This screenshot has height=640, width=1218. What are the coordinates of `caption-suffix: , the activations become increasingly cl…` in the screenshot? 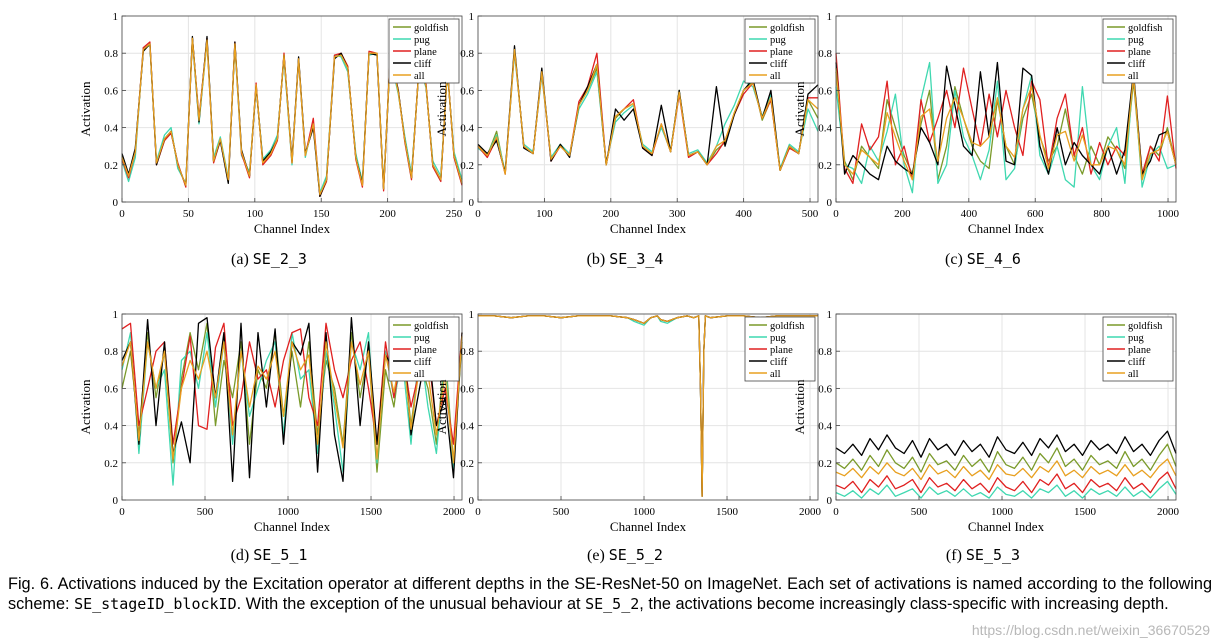 It's located at (904, 604).